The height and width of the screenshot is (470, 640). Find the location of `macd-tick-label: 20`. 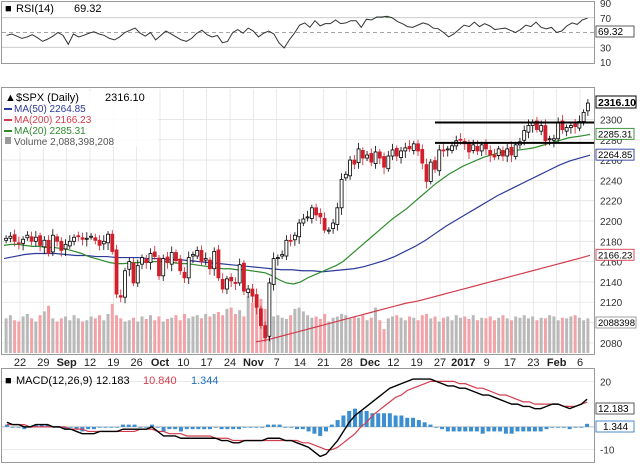

macd-tick-label: 20 is located at coordinates (606, 382).